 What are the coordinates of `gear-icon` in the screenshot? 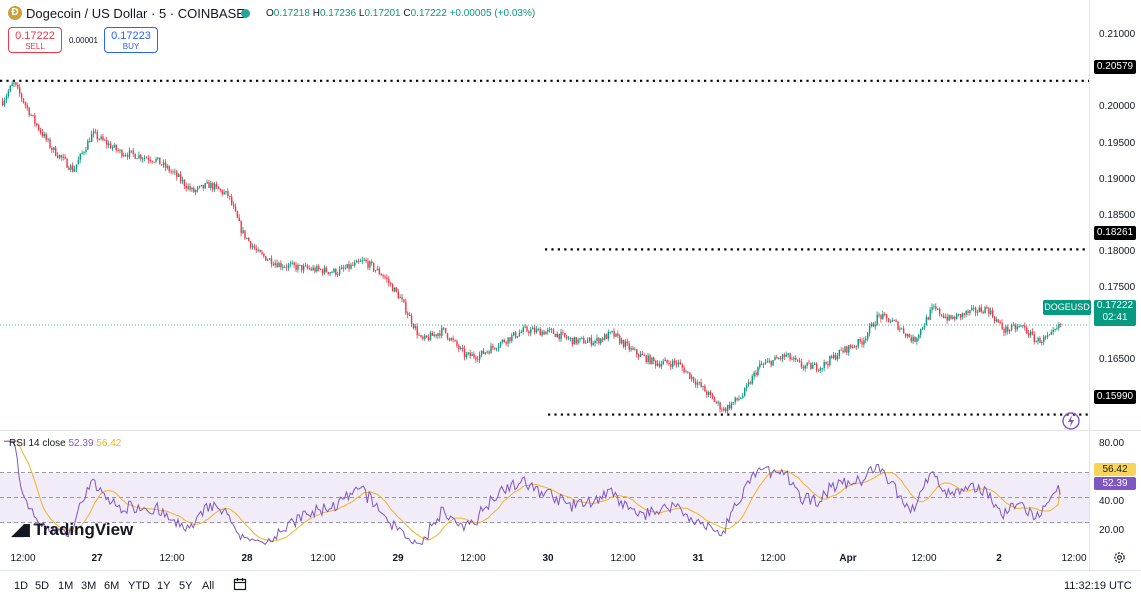 It's located at (1119, 557).